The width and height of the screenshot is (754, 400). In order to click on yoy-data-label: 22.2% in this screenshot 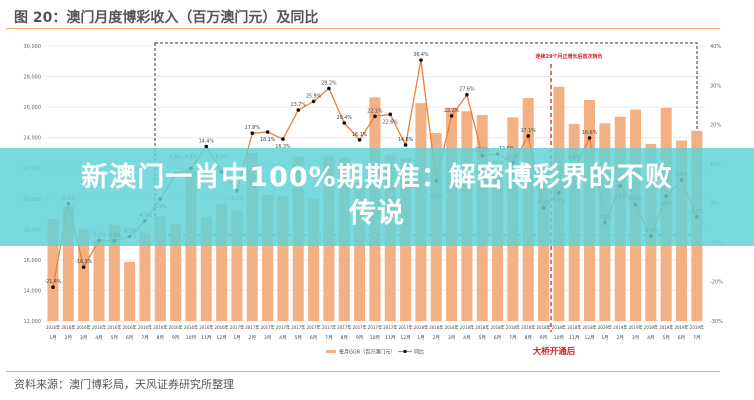, I will do `click(452, 111)`.